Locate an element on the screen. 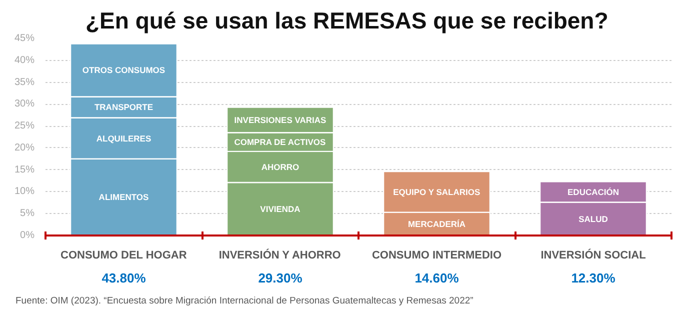 This screenshot has width=696, height=311. total-label: 12.30% is located at coordinates (593, 278).